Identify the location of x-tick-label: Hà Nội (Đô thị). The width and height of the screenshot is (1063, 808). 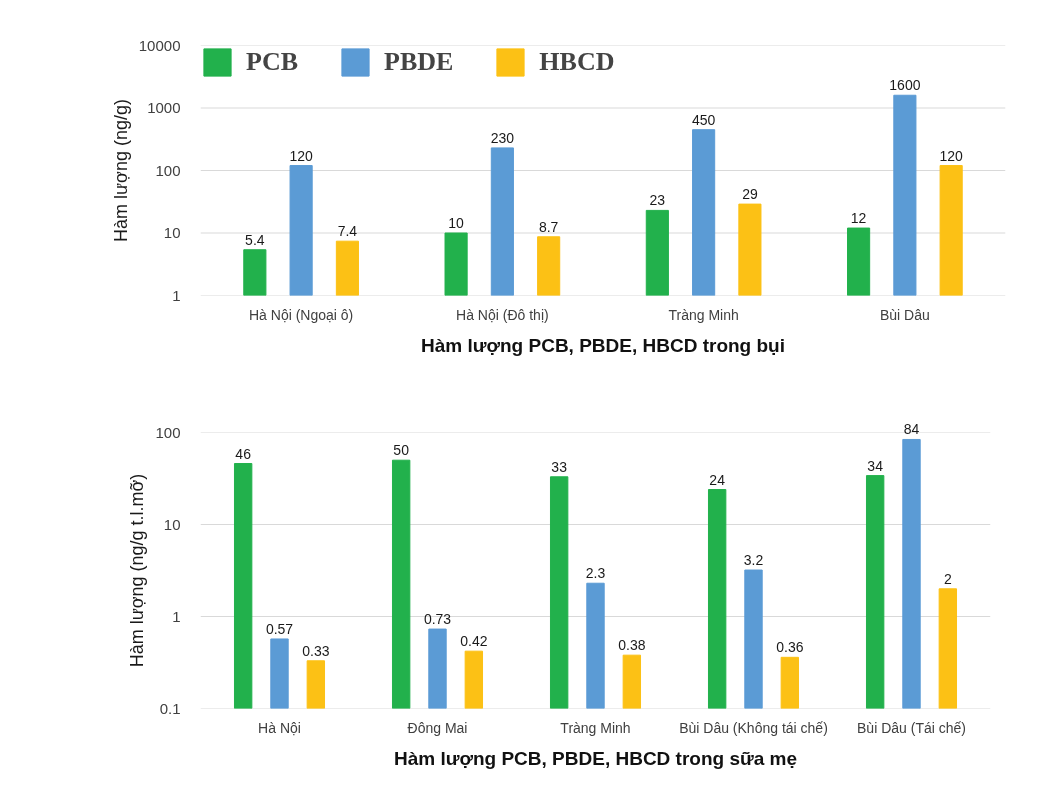
(502, 314).